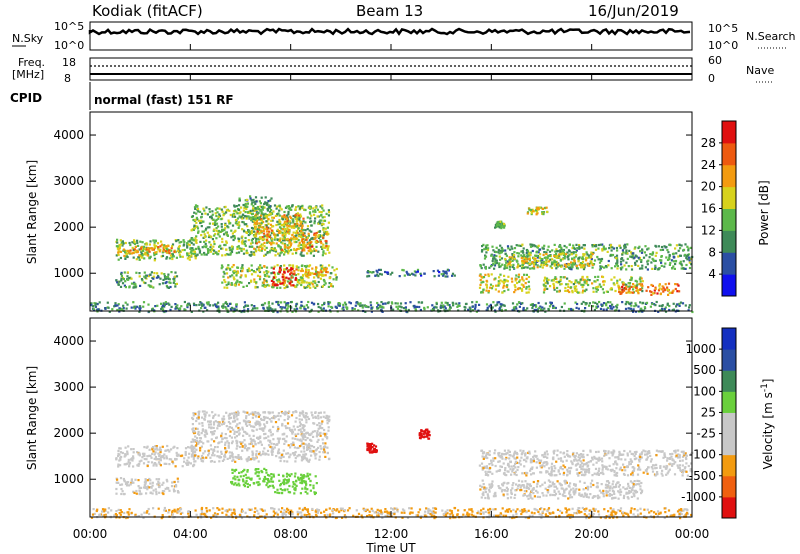  Describe the element at coordinates (715, 60) in the screenshot. I see `nave-tick-high: 60` at that location.